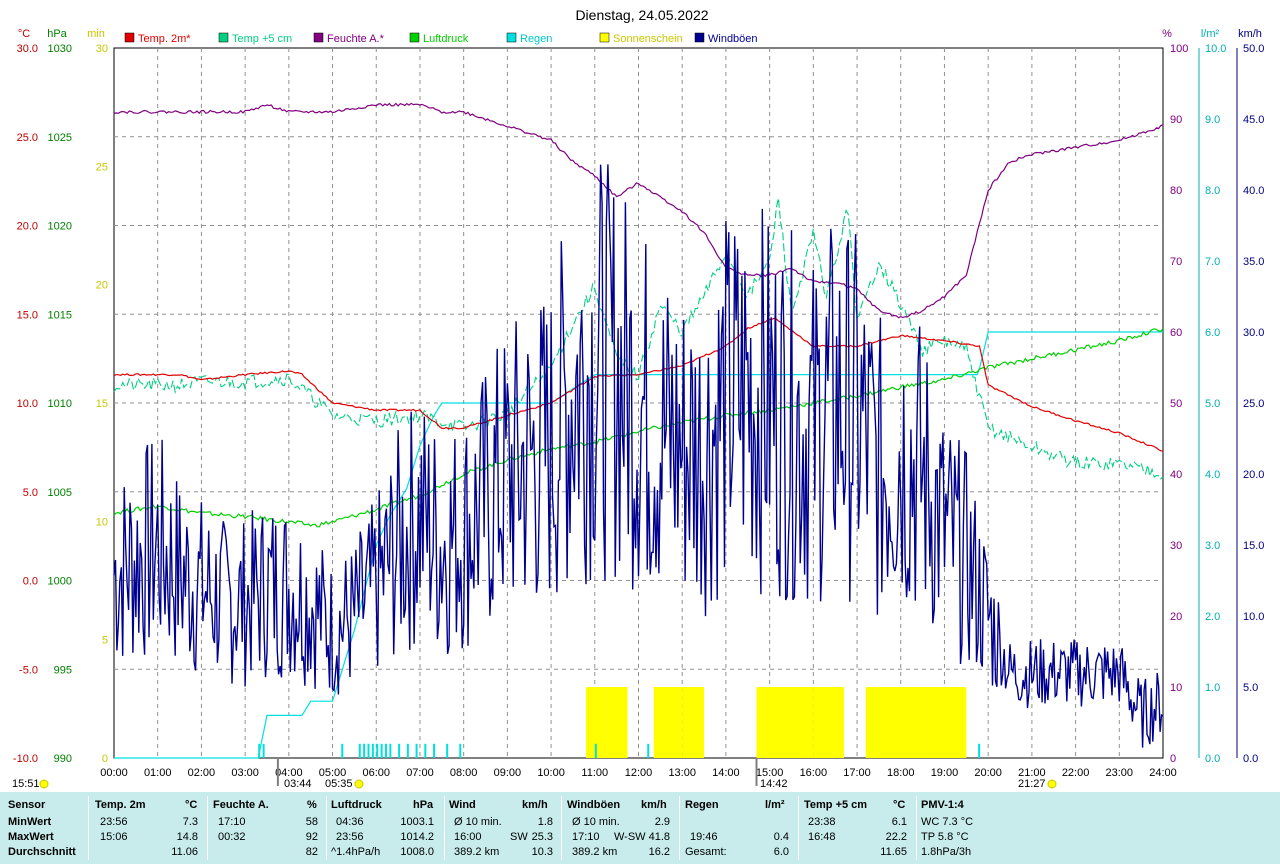  I want to click on x-tick-label: 11:00, so click(594, 773).